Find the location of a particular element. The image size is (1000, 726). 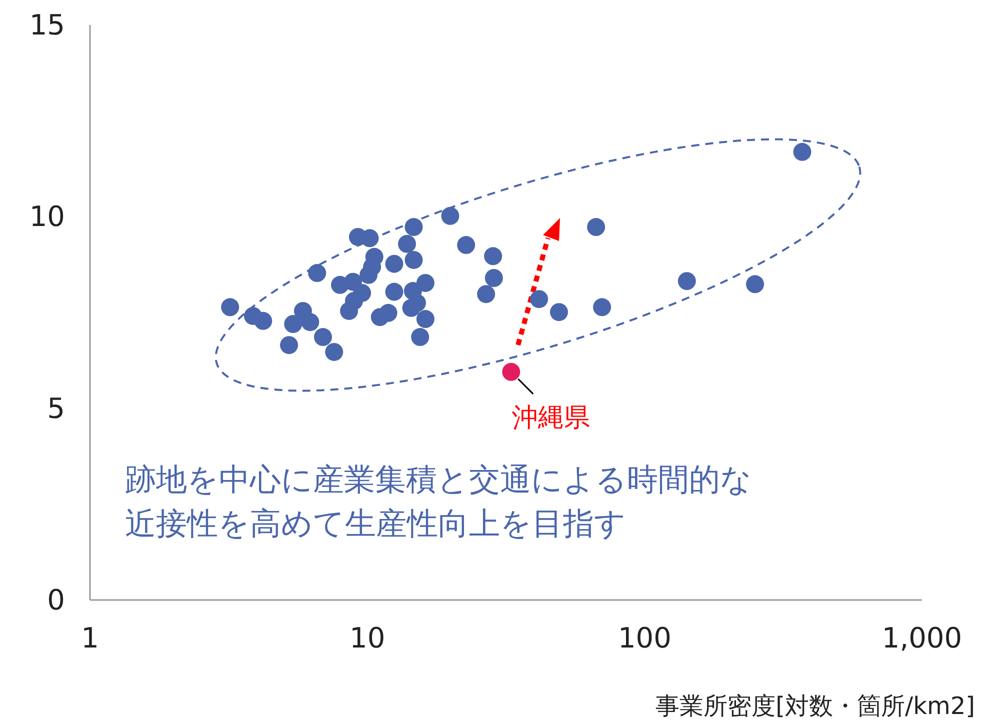

y-tick-label: 15 is located at coordinates (47, 25).